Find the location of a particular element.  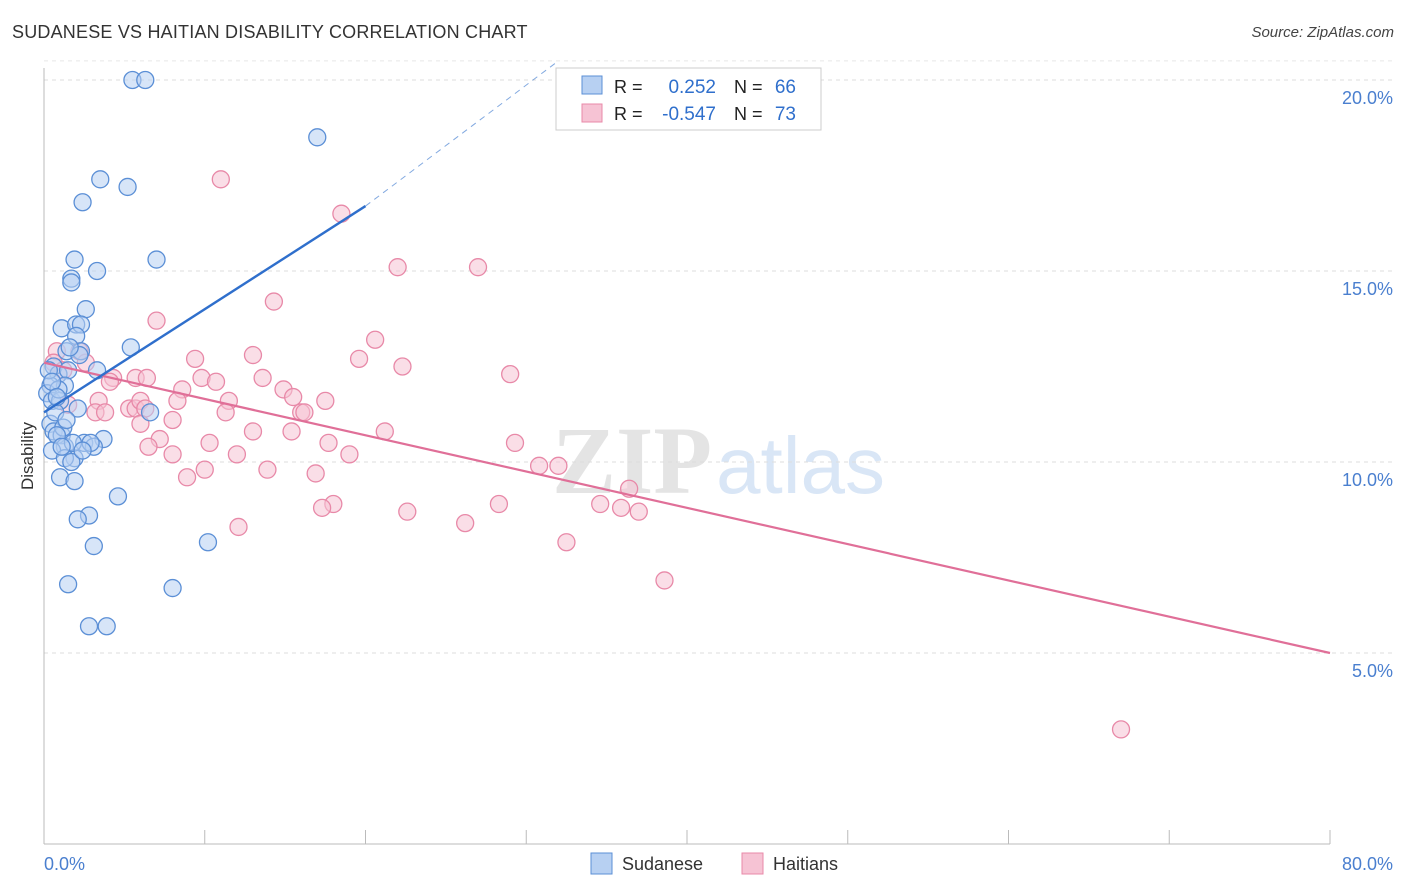

y-tick-label: 10.0% is located at coordinates (1367, 480).